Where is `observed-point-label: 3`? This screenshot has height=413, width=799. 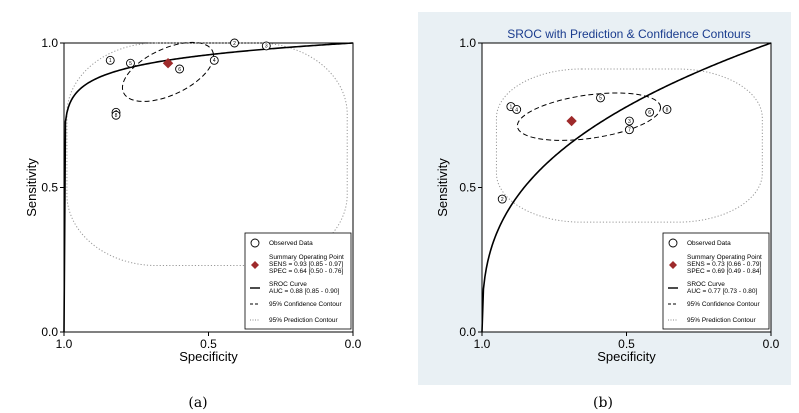
observed-point-label: 3 is located at coordinates (629, 122).